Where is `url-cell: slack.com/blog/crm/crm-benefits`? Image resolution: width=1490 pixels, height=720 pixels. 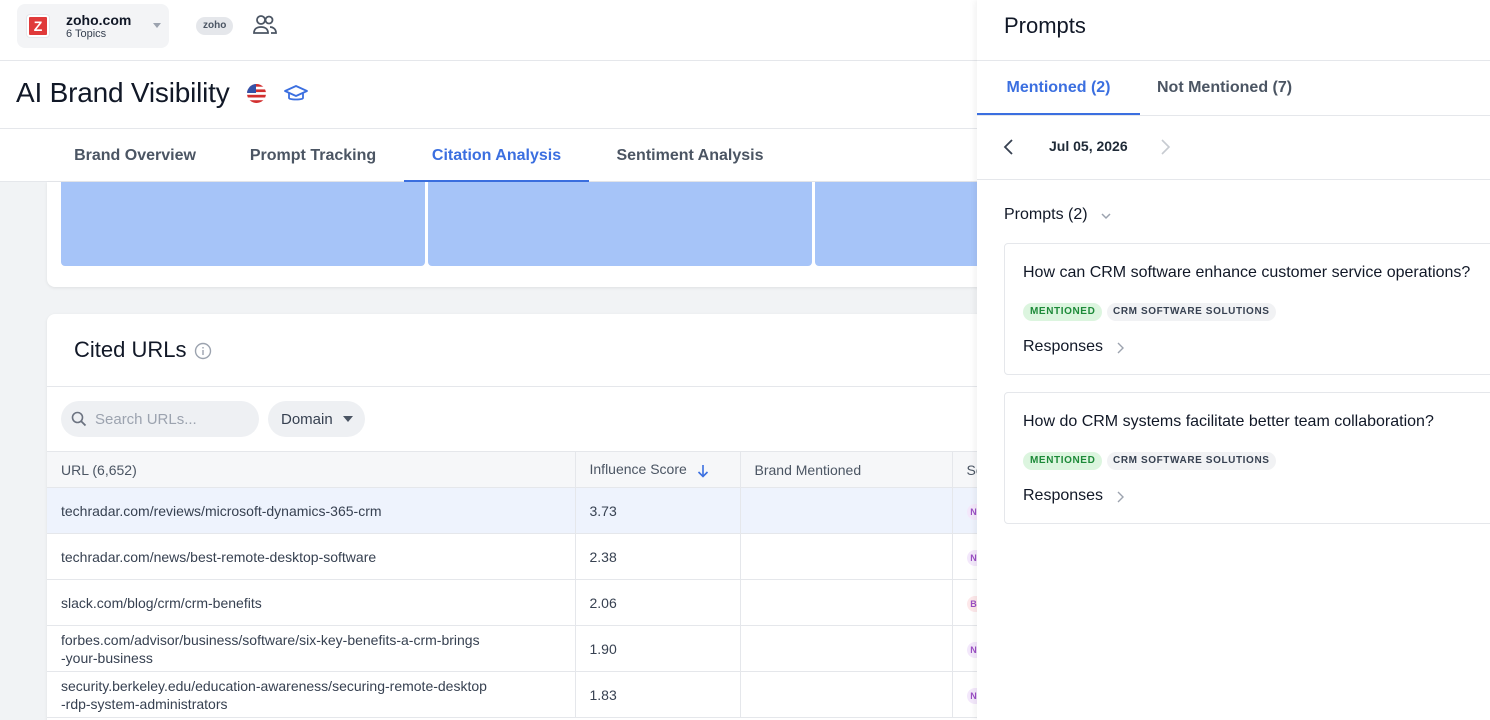 url-cell: slack.com/blog/crm/crm-benefits is located at coordinates (311, 602).